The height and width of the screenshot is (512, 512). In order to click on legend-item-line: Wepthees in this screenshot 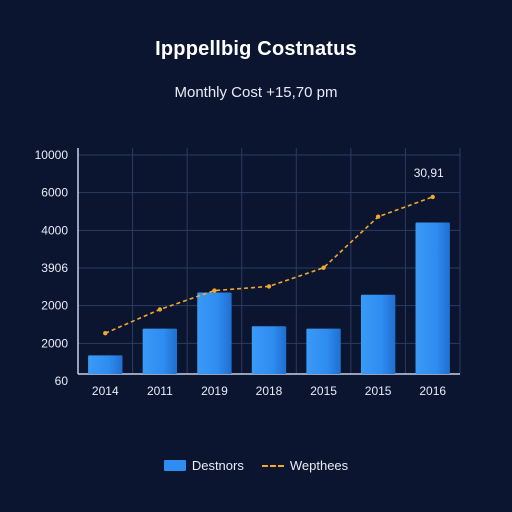, I will do `click(305, 465)`.